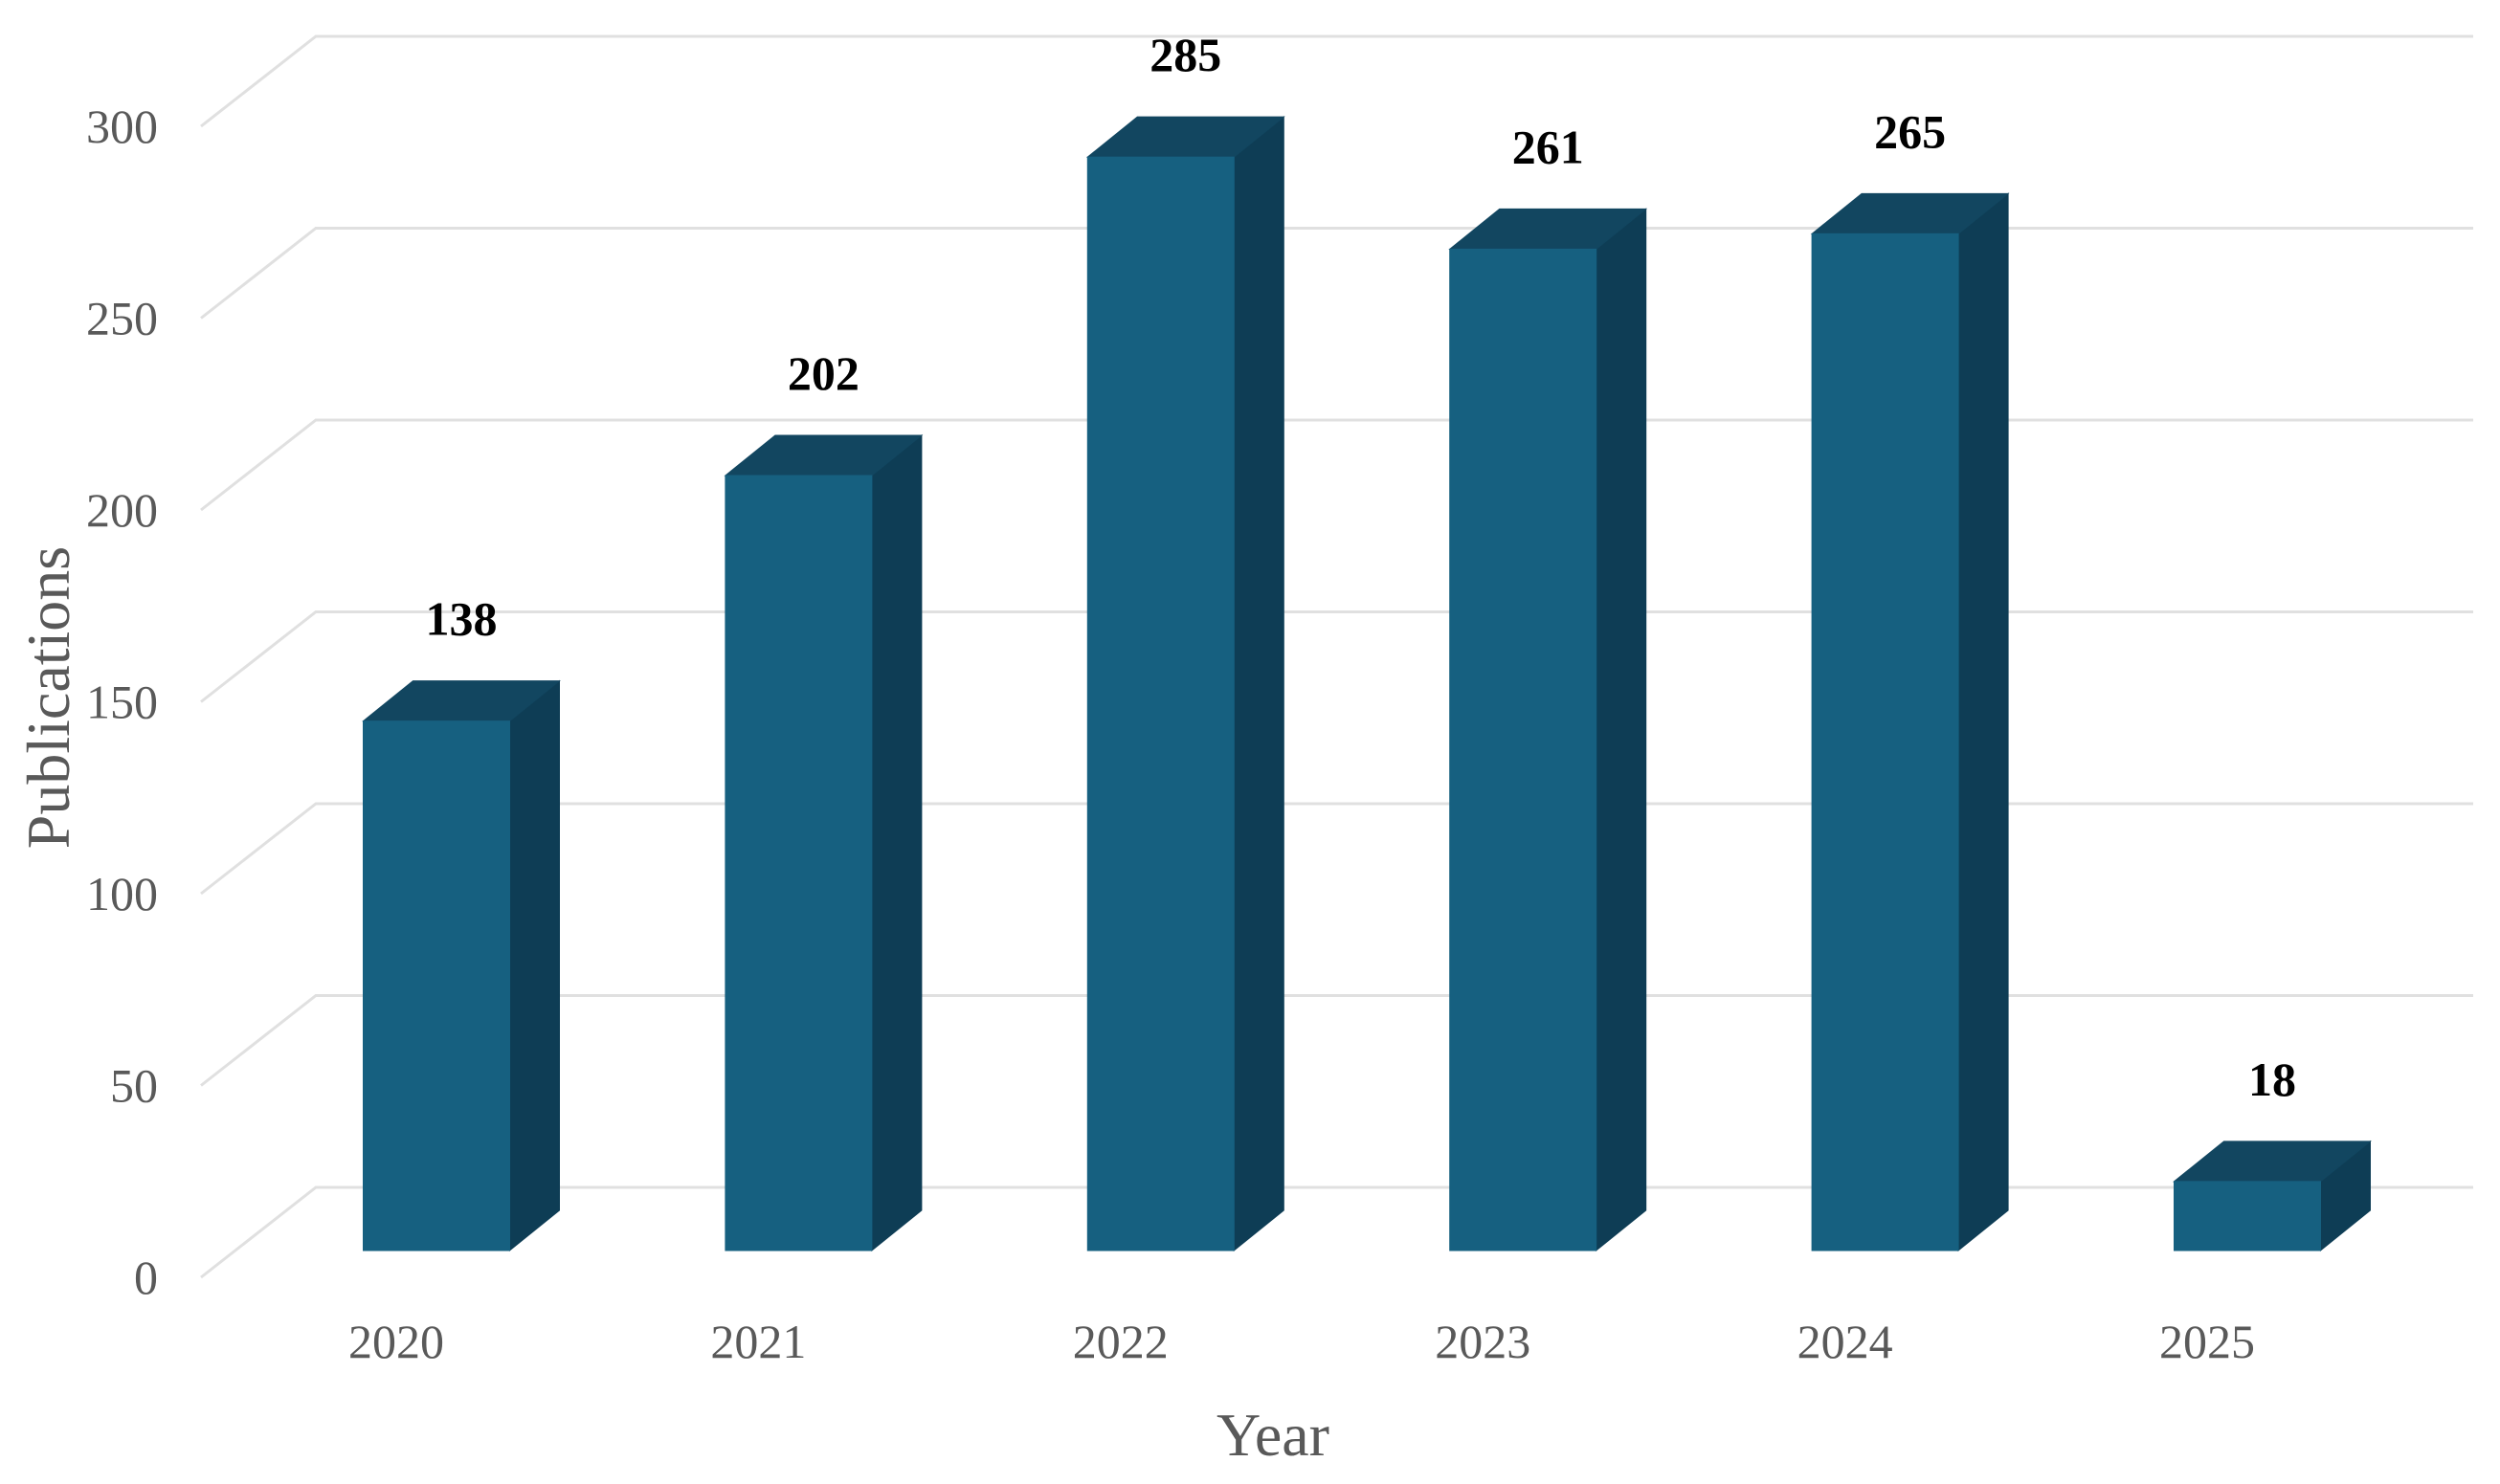  I want to click on value-label-2025: 18, so click(2272, 1079).